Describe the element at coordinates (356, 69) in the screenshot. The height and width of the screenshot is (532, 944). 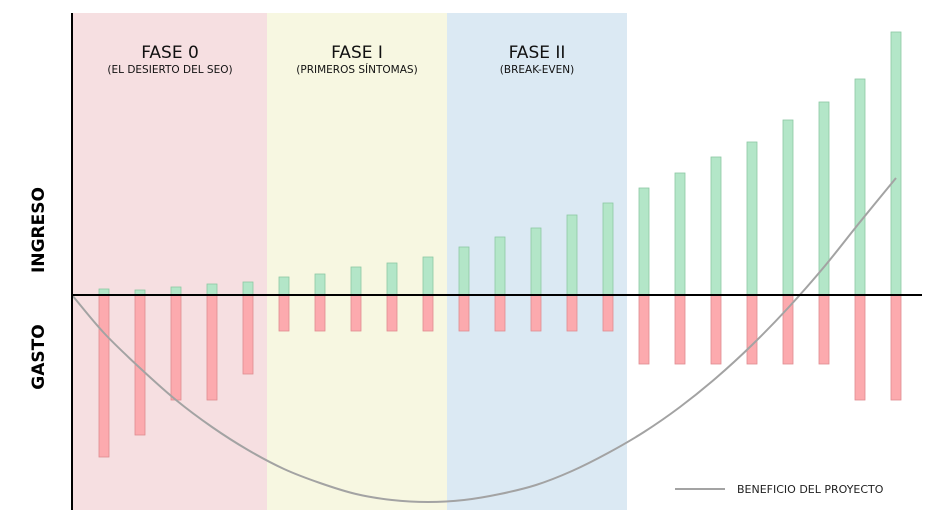
I see `phase-1-subtitle: (PRIMEROS SÍNTOMAS)` at that location.